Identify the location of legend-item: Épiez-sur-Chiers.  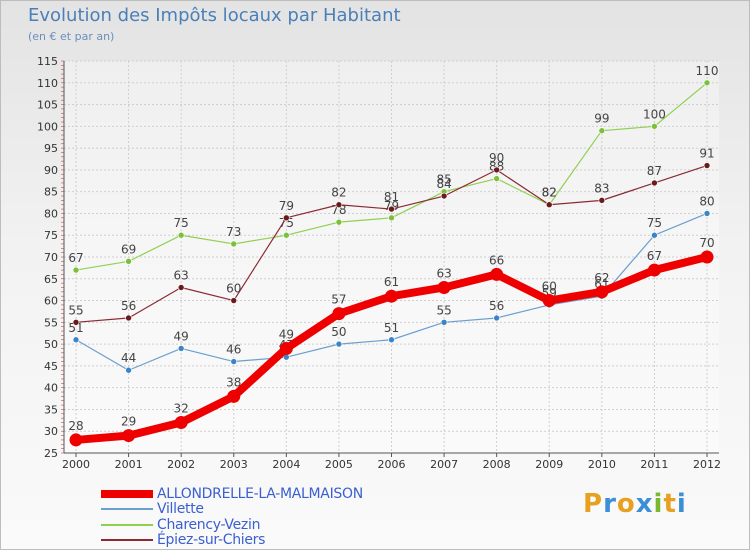
(232, 541).